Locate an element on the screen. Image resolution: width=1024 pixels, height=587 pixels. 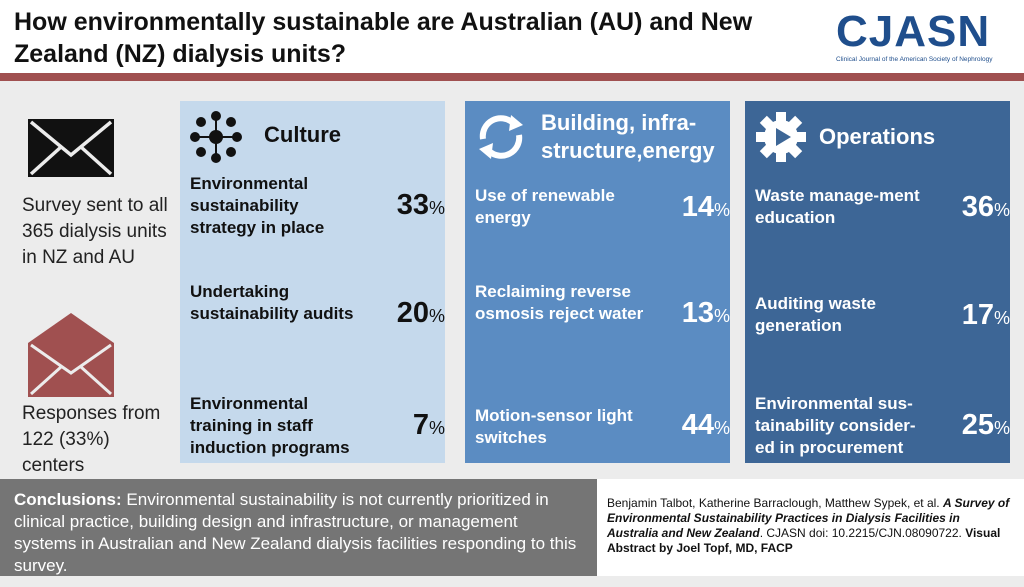
recycle-arrows-icon is located at coordinates (501, 137).